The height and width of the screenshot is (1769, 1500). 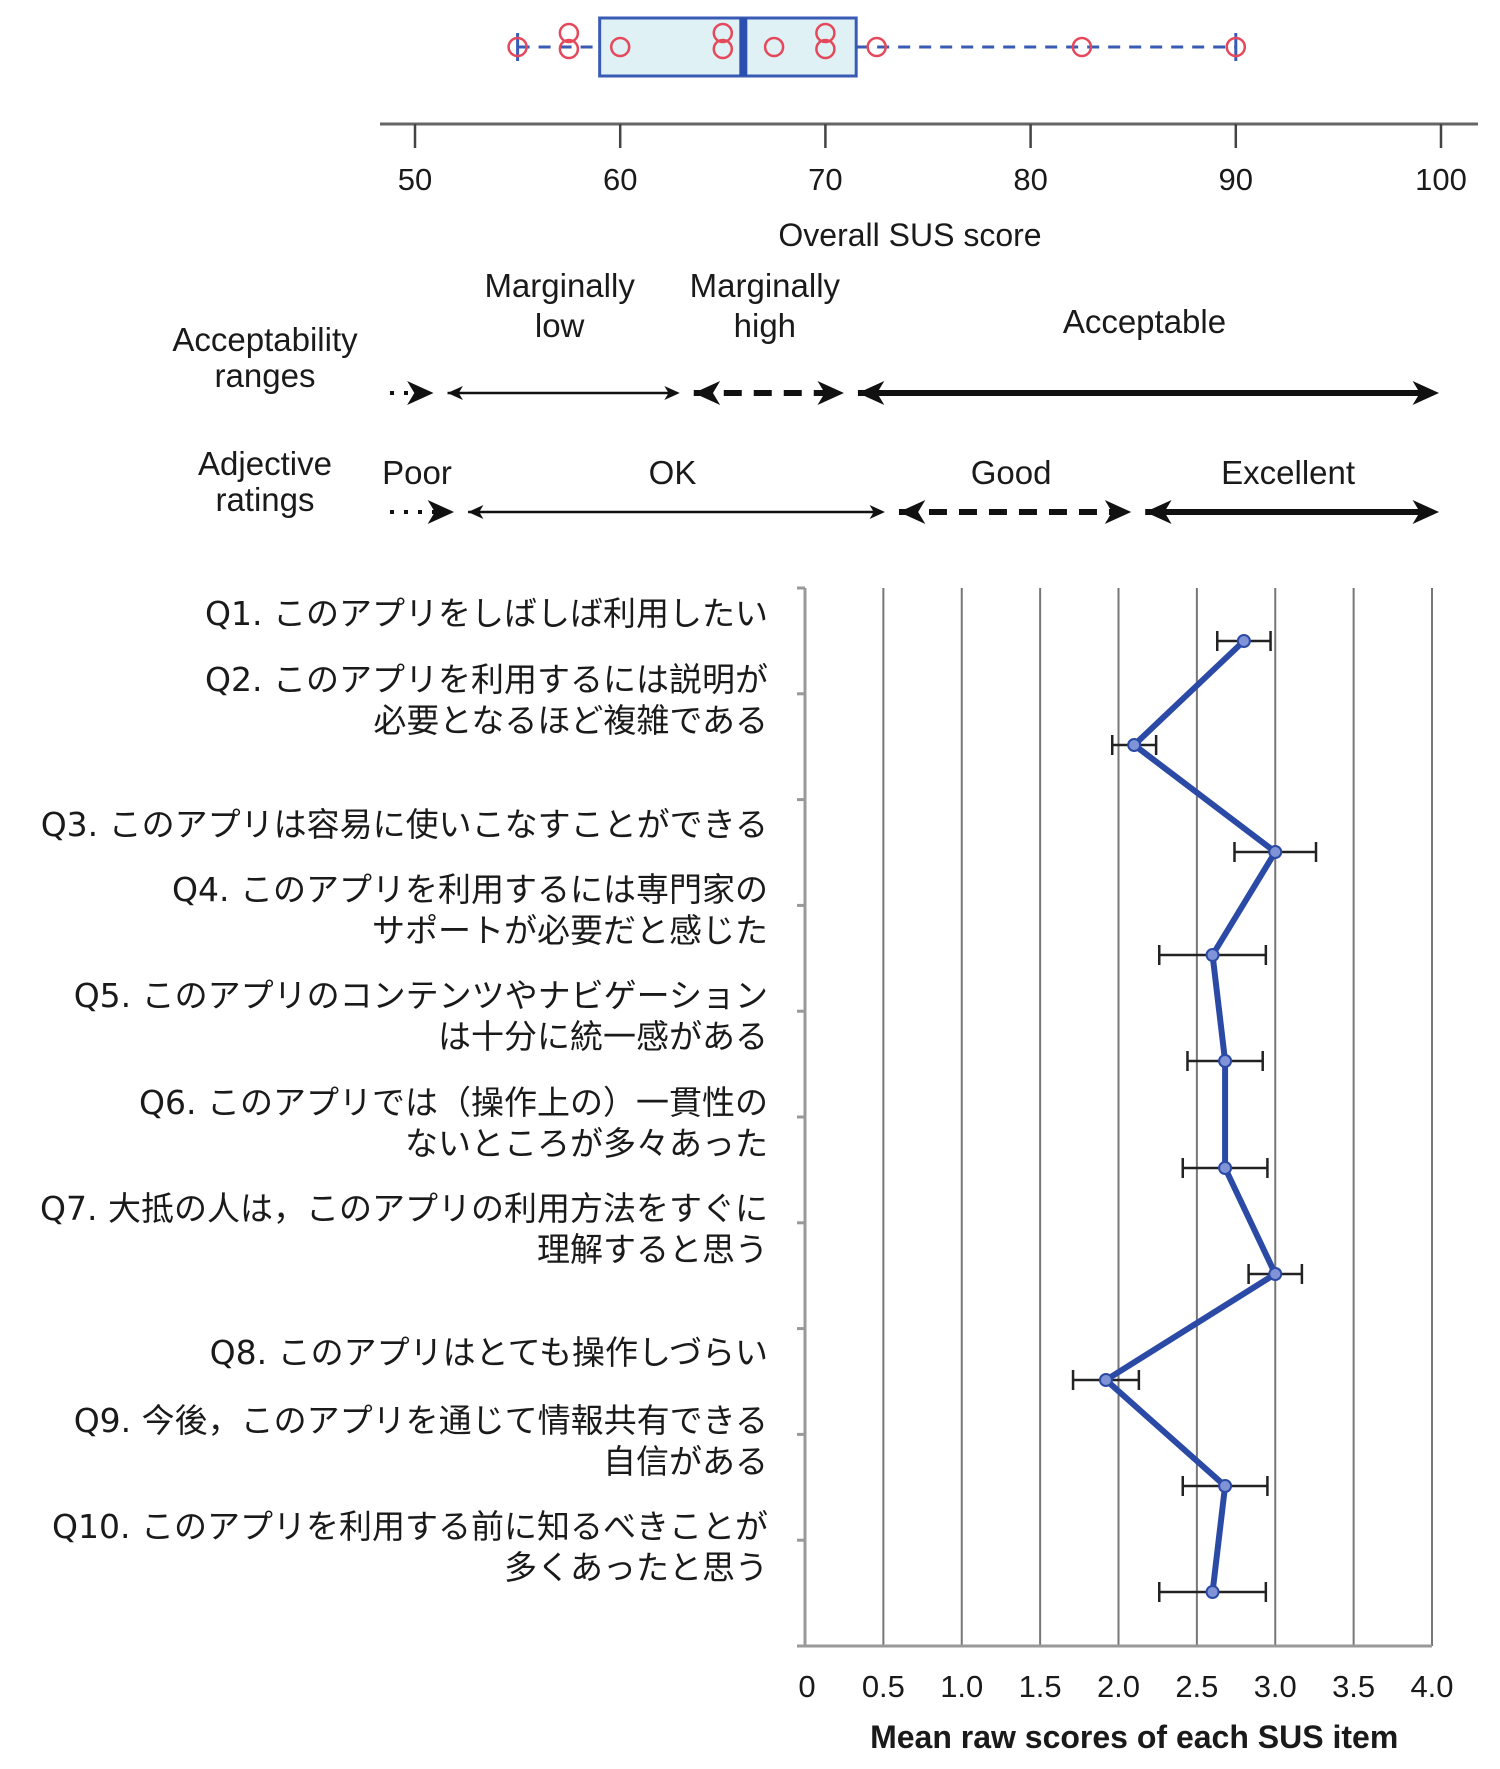 I want to click on item-tick-label: 3.5, so click(x=1353, y=1686).